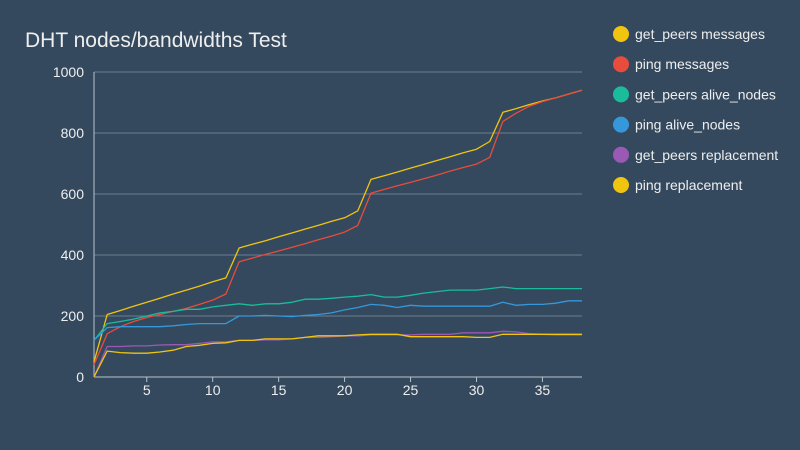 The width and height of the screenshot is (800, 450). I want to click on x-tick-label: 30, so click(477, 390).